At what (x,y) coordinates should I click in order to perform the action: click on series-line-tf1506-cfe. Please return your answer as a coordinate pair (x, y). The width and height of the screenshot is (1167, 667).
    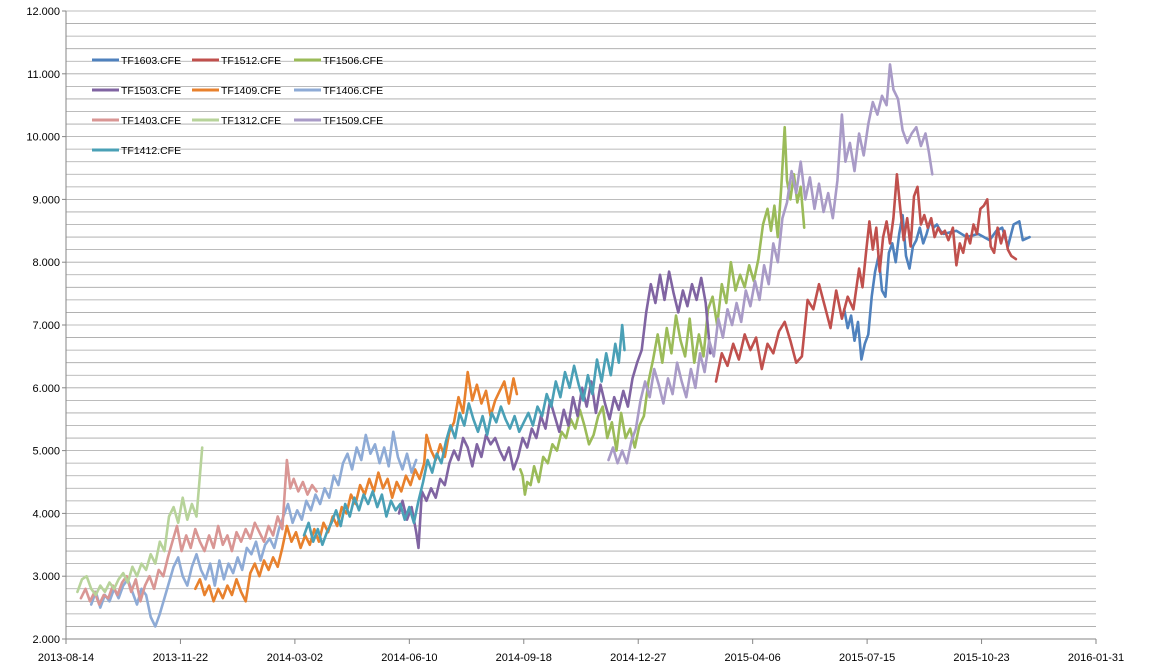
    Looking at the image, I should click on (662, 310).